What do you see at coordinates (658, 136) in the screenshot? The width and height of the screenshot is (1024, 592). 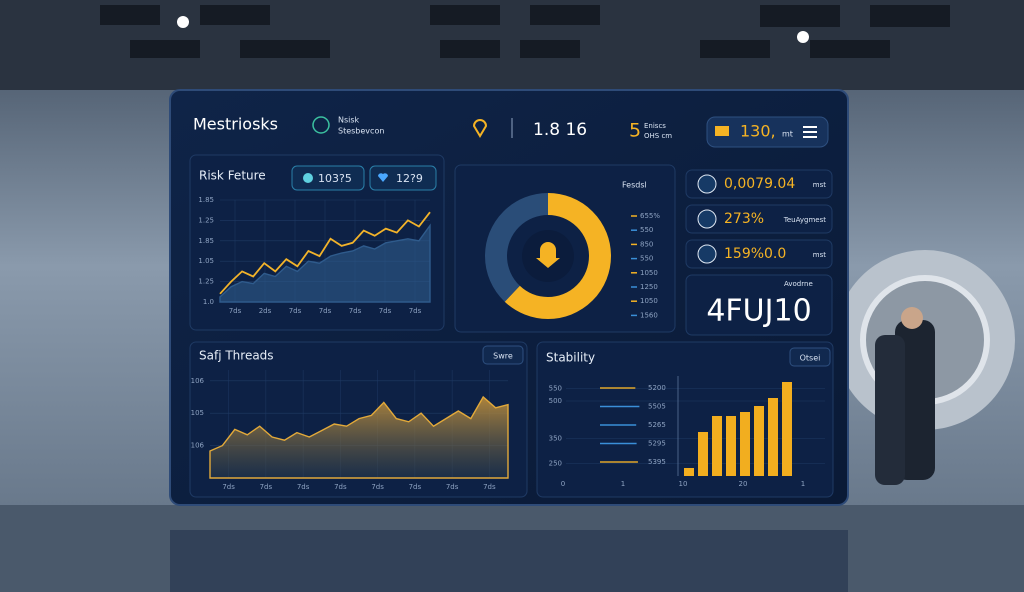 I see `metric-label: OHS cm` at bounding box center [658, 136].